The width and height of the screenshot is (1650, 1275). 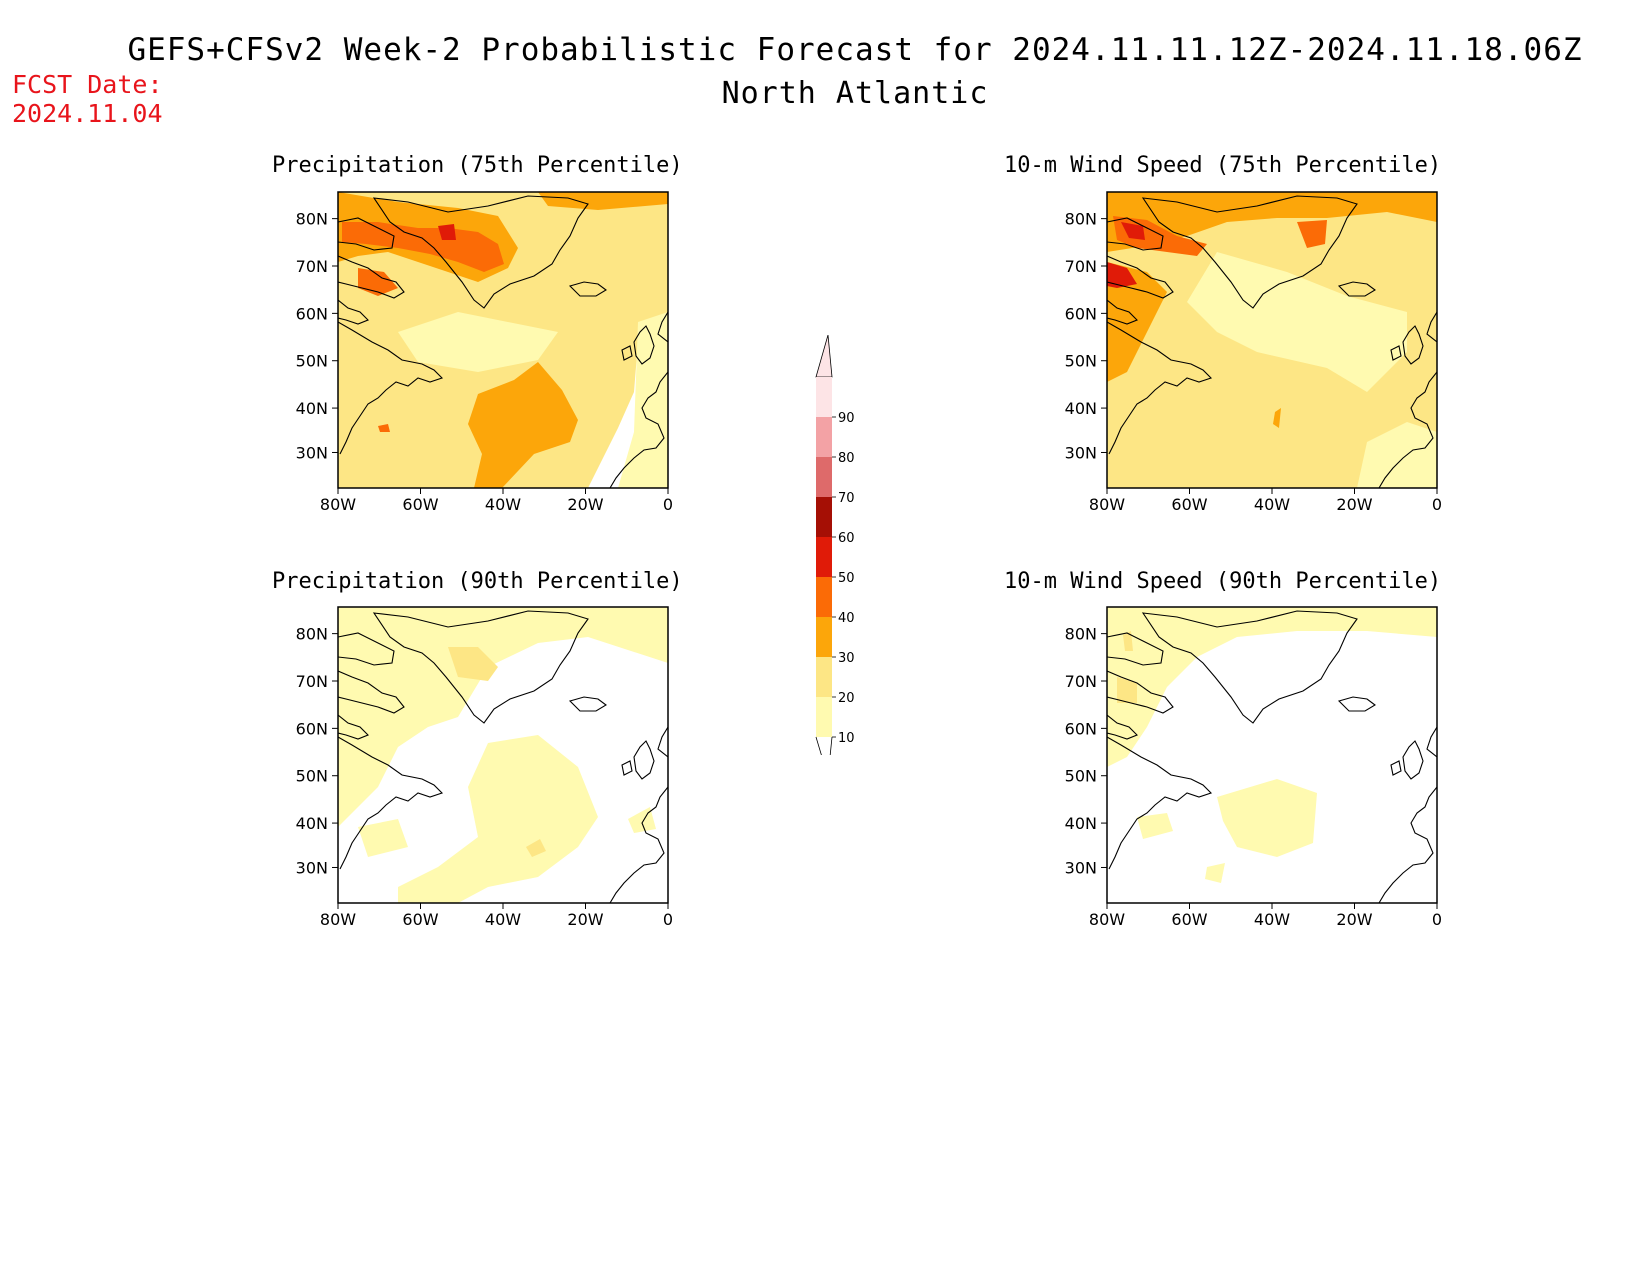 I want to click on panel-title-precip-75: Precipitation (75th Percentile), so click(x=477, y=165).